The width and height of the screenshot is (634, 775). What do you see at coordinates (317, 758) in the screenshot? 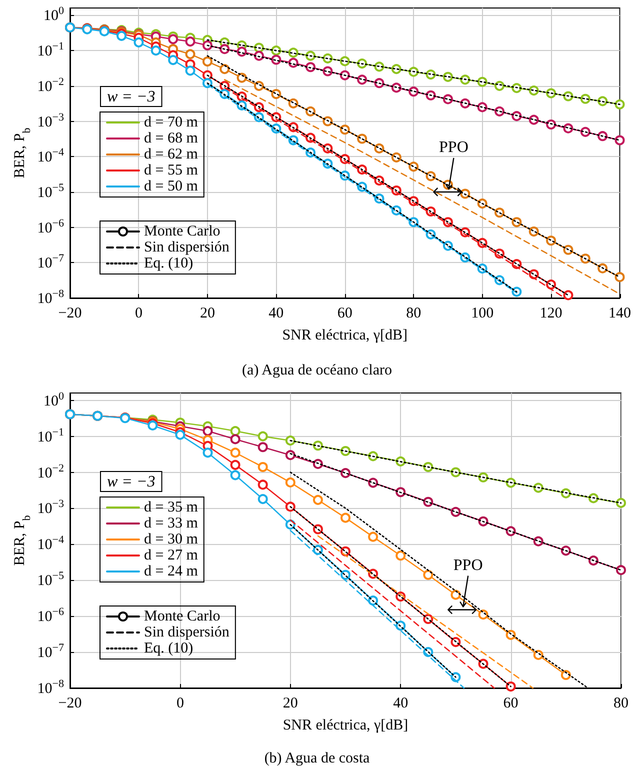
I see `text: (b) Agua de costa` at bounding box center [317, 758].